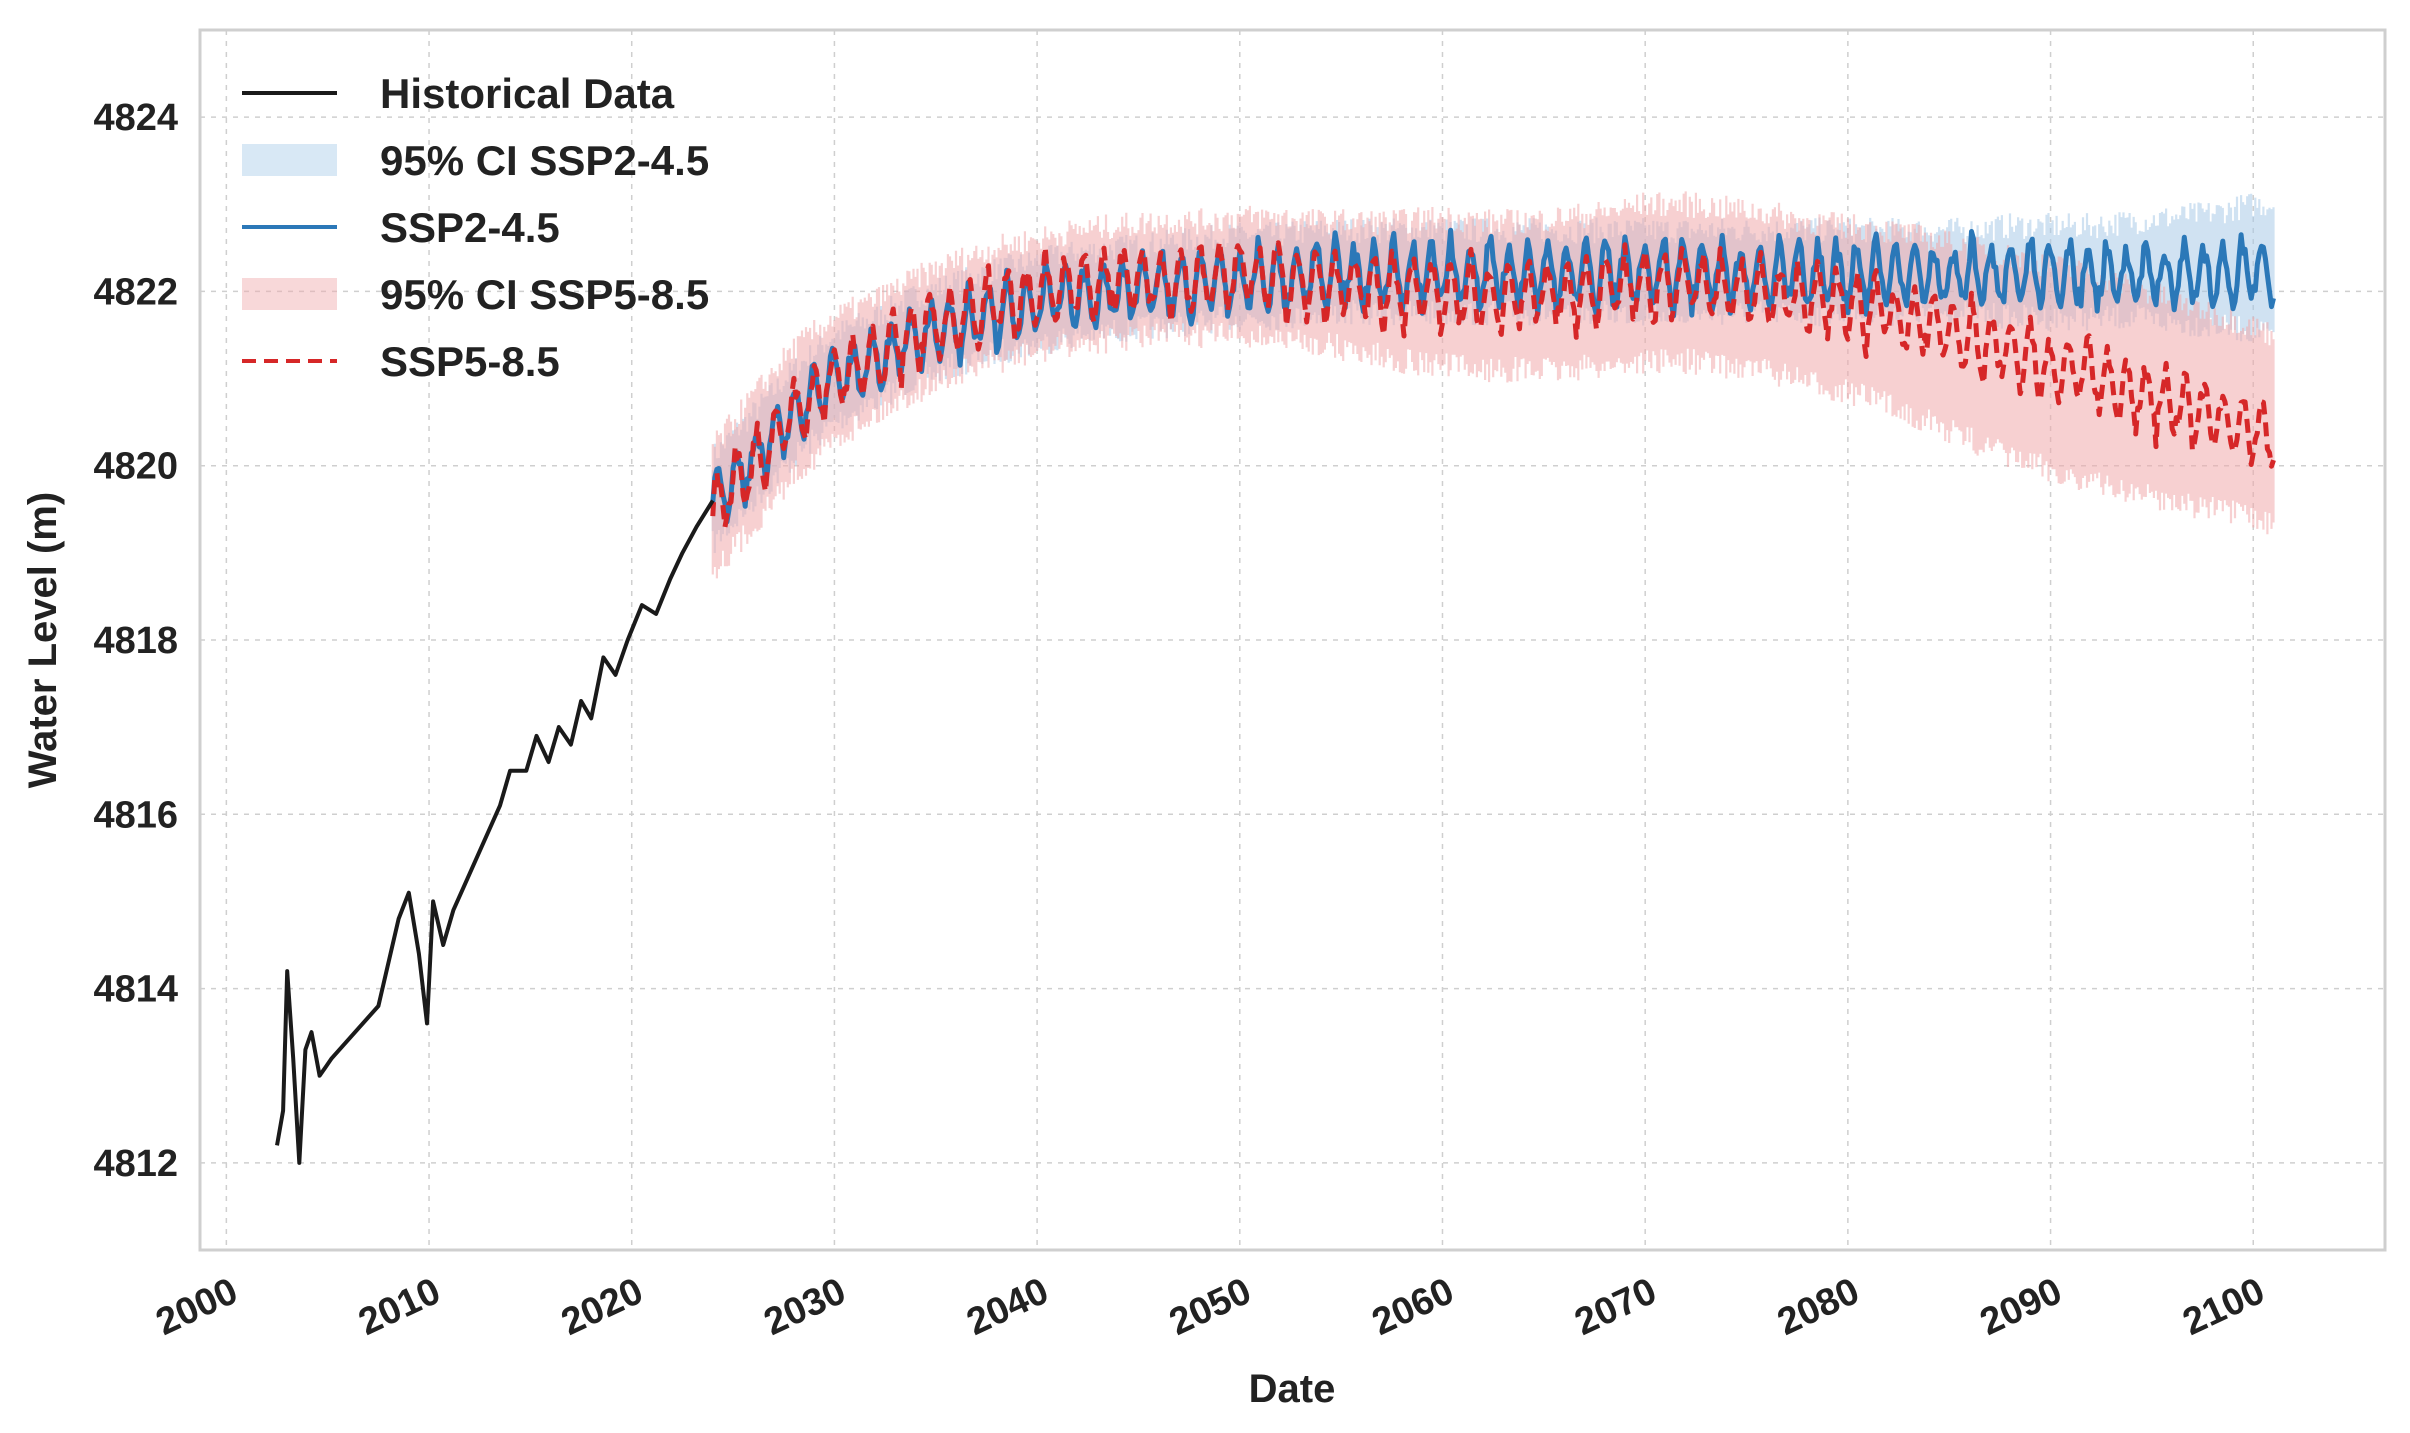 This screenshot has width=2410, height=1433. I want to click on x-tick-label: 2100, so click(2224, 1307).